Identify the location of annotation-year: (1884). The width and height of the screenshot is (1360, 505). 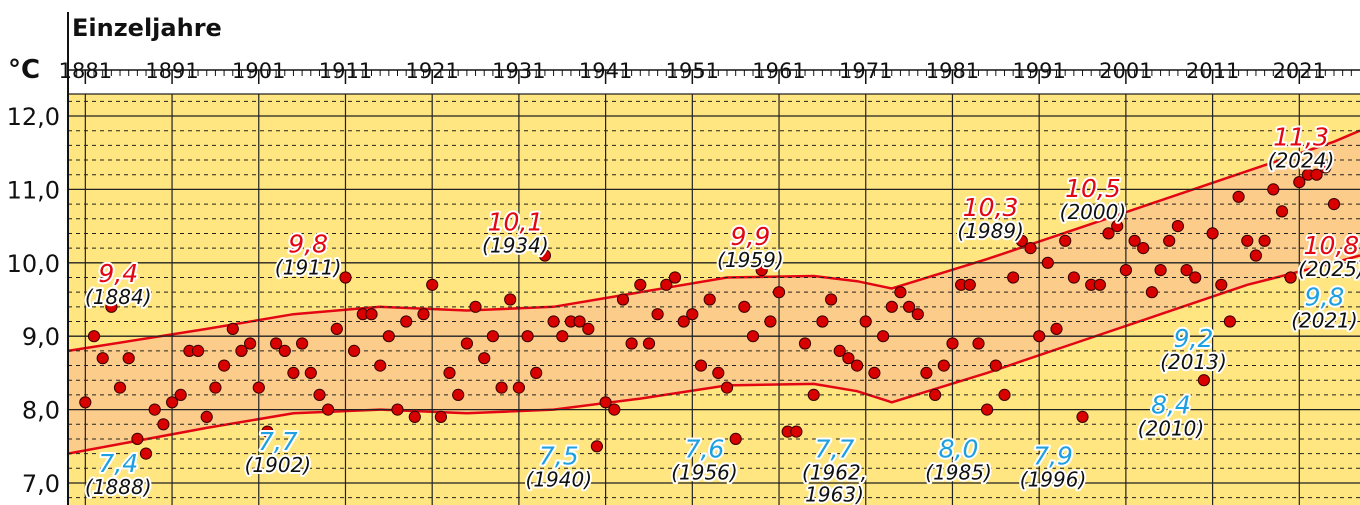
(118, 297).